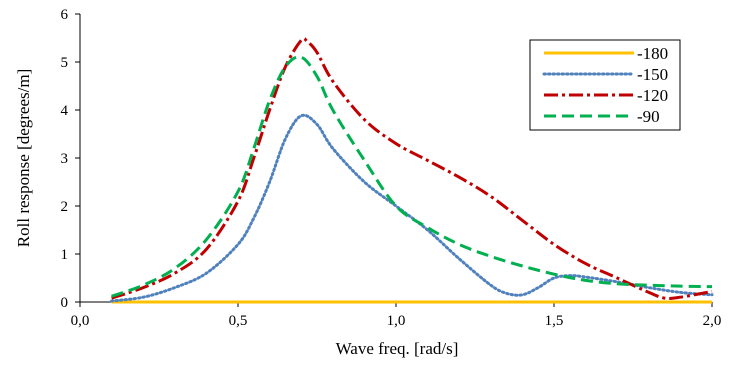 The width and height of the screenshot is (739, 366). What do you see at coordinates (712, 321) in the screenshot?
I see `x-tick-label: 2,0` at bounding box center [712, 321].